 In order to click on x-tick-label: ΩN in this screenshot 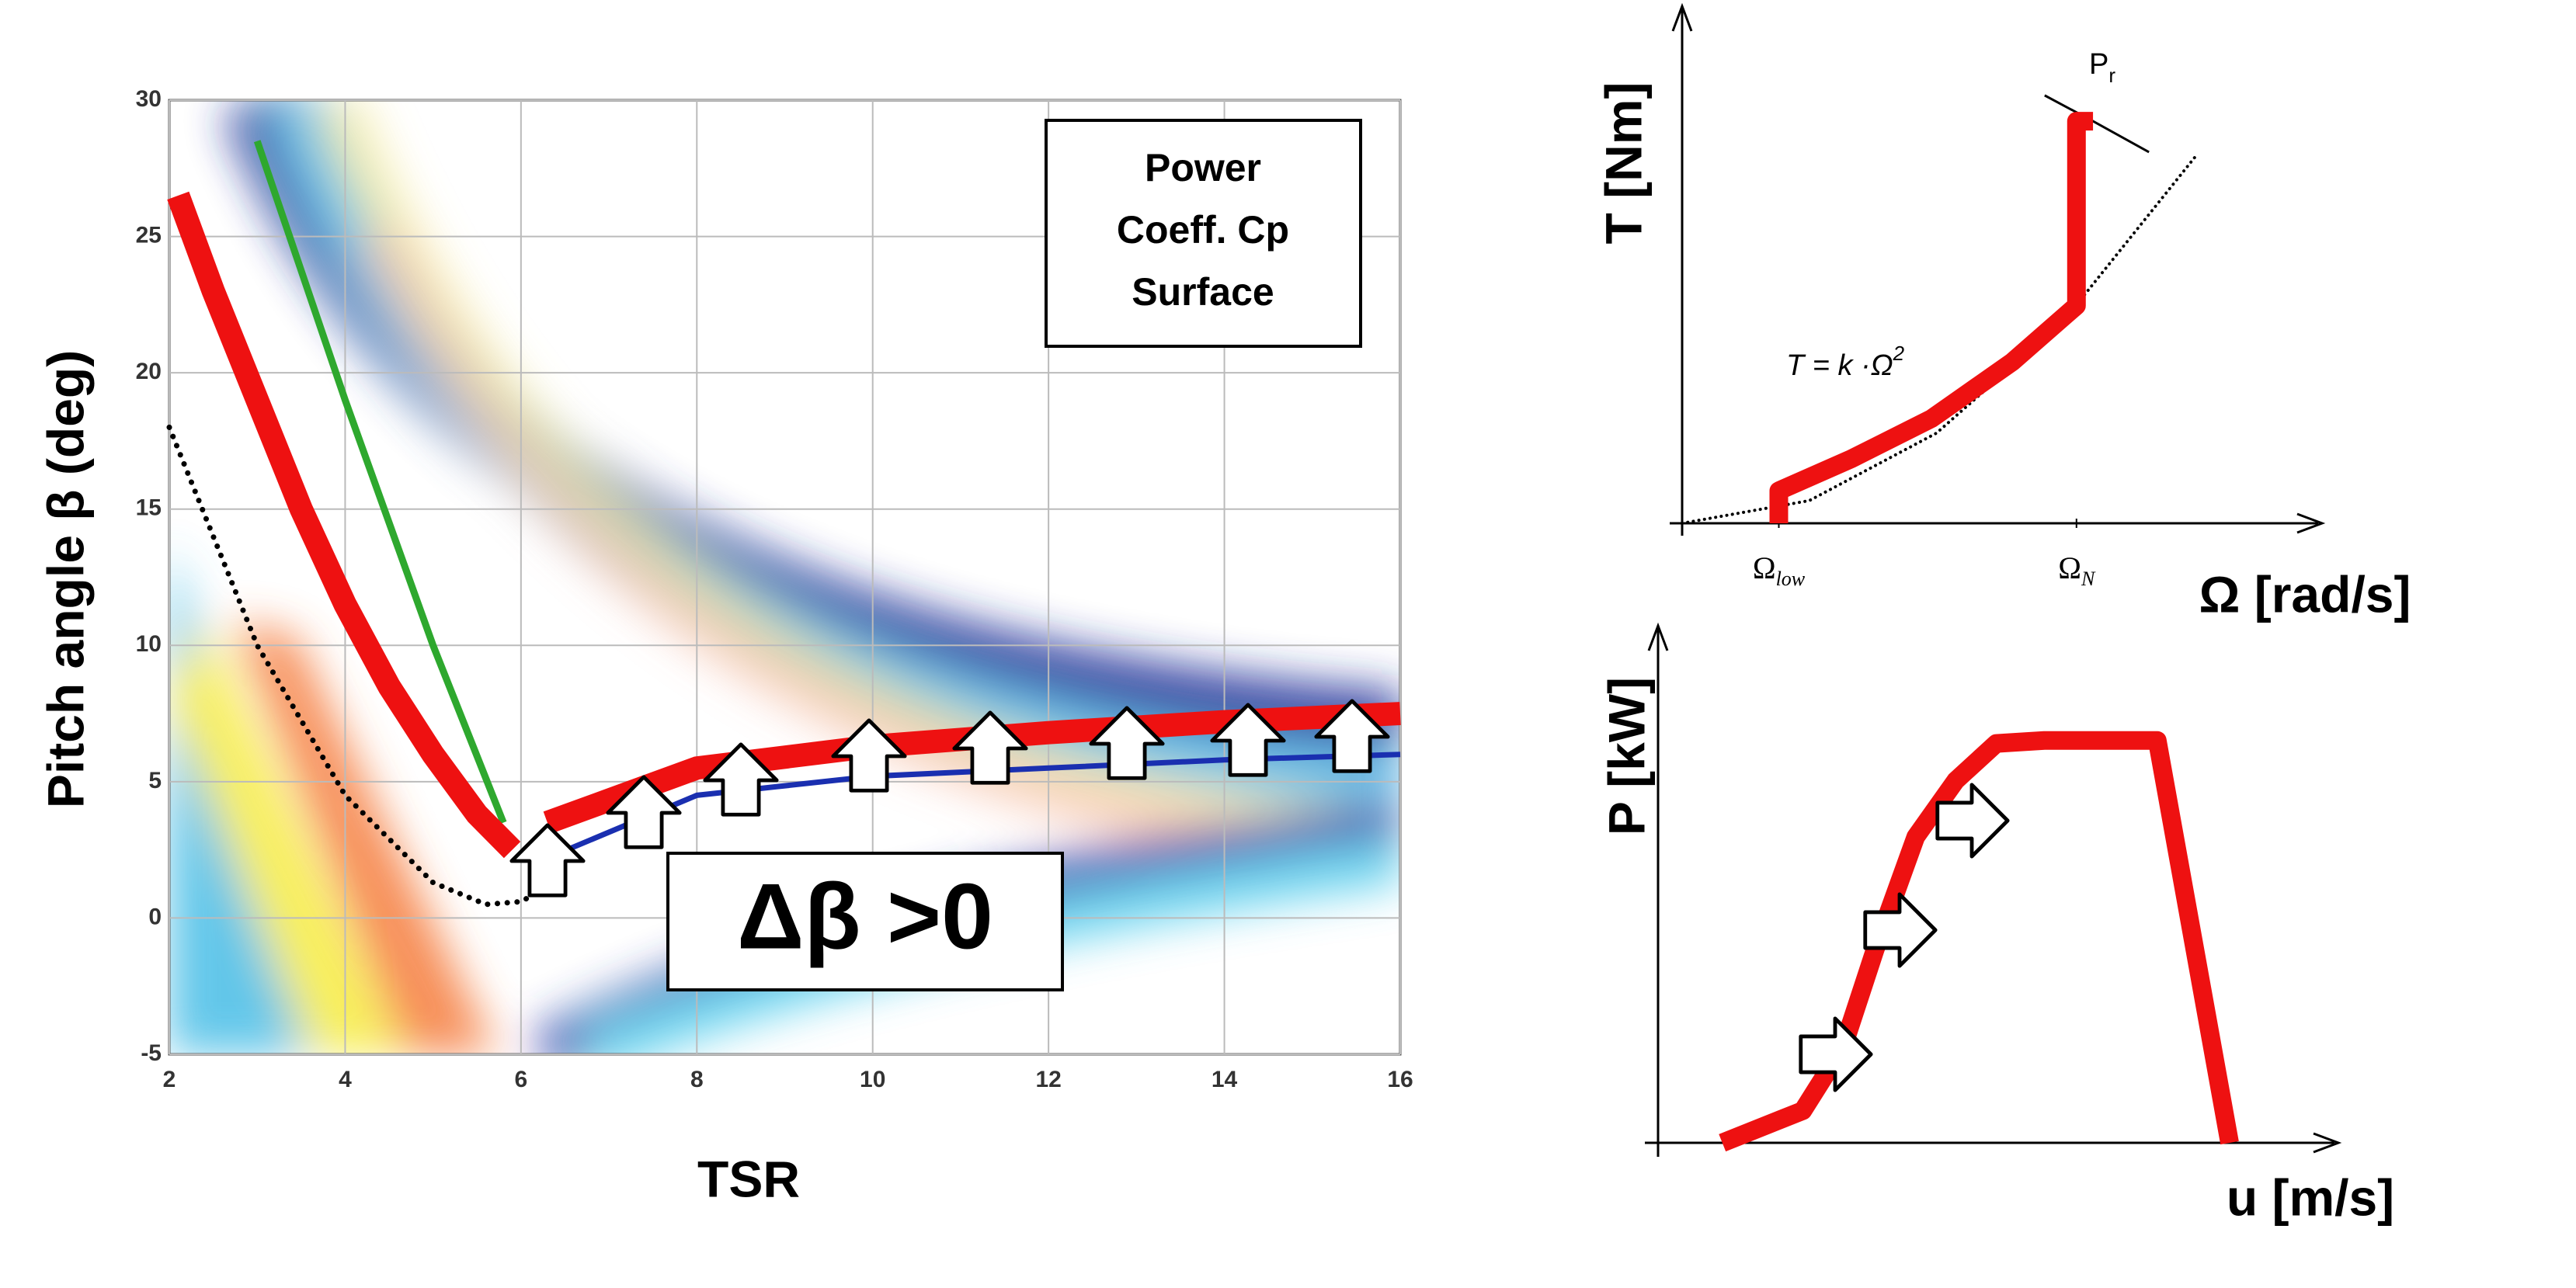, I will do `click(2077, 570)`.